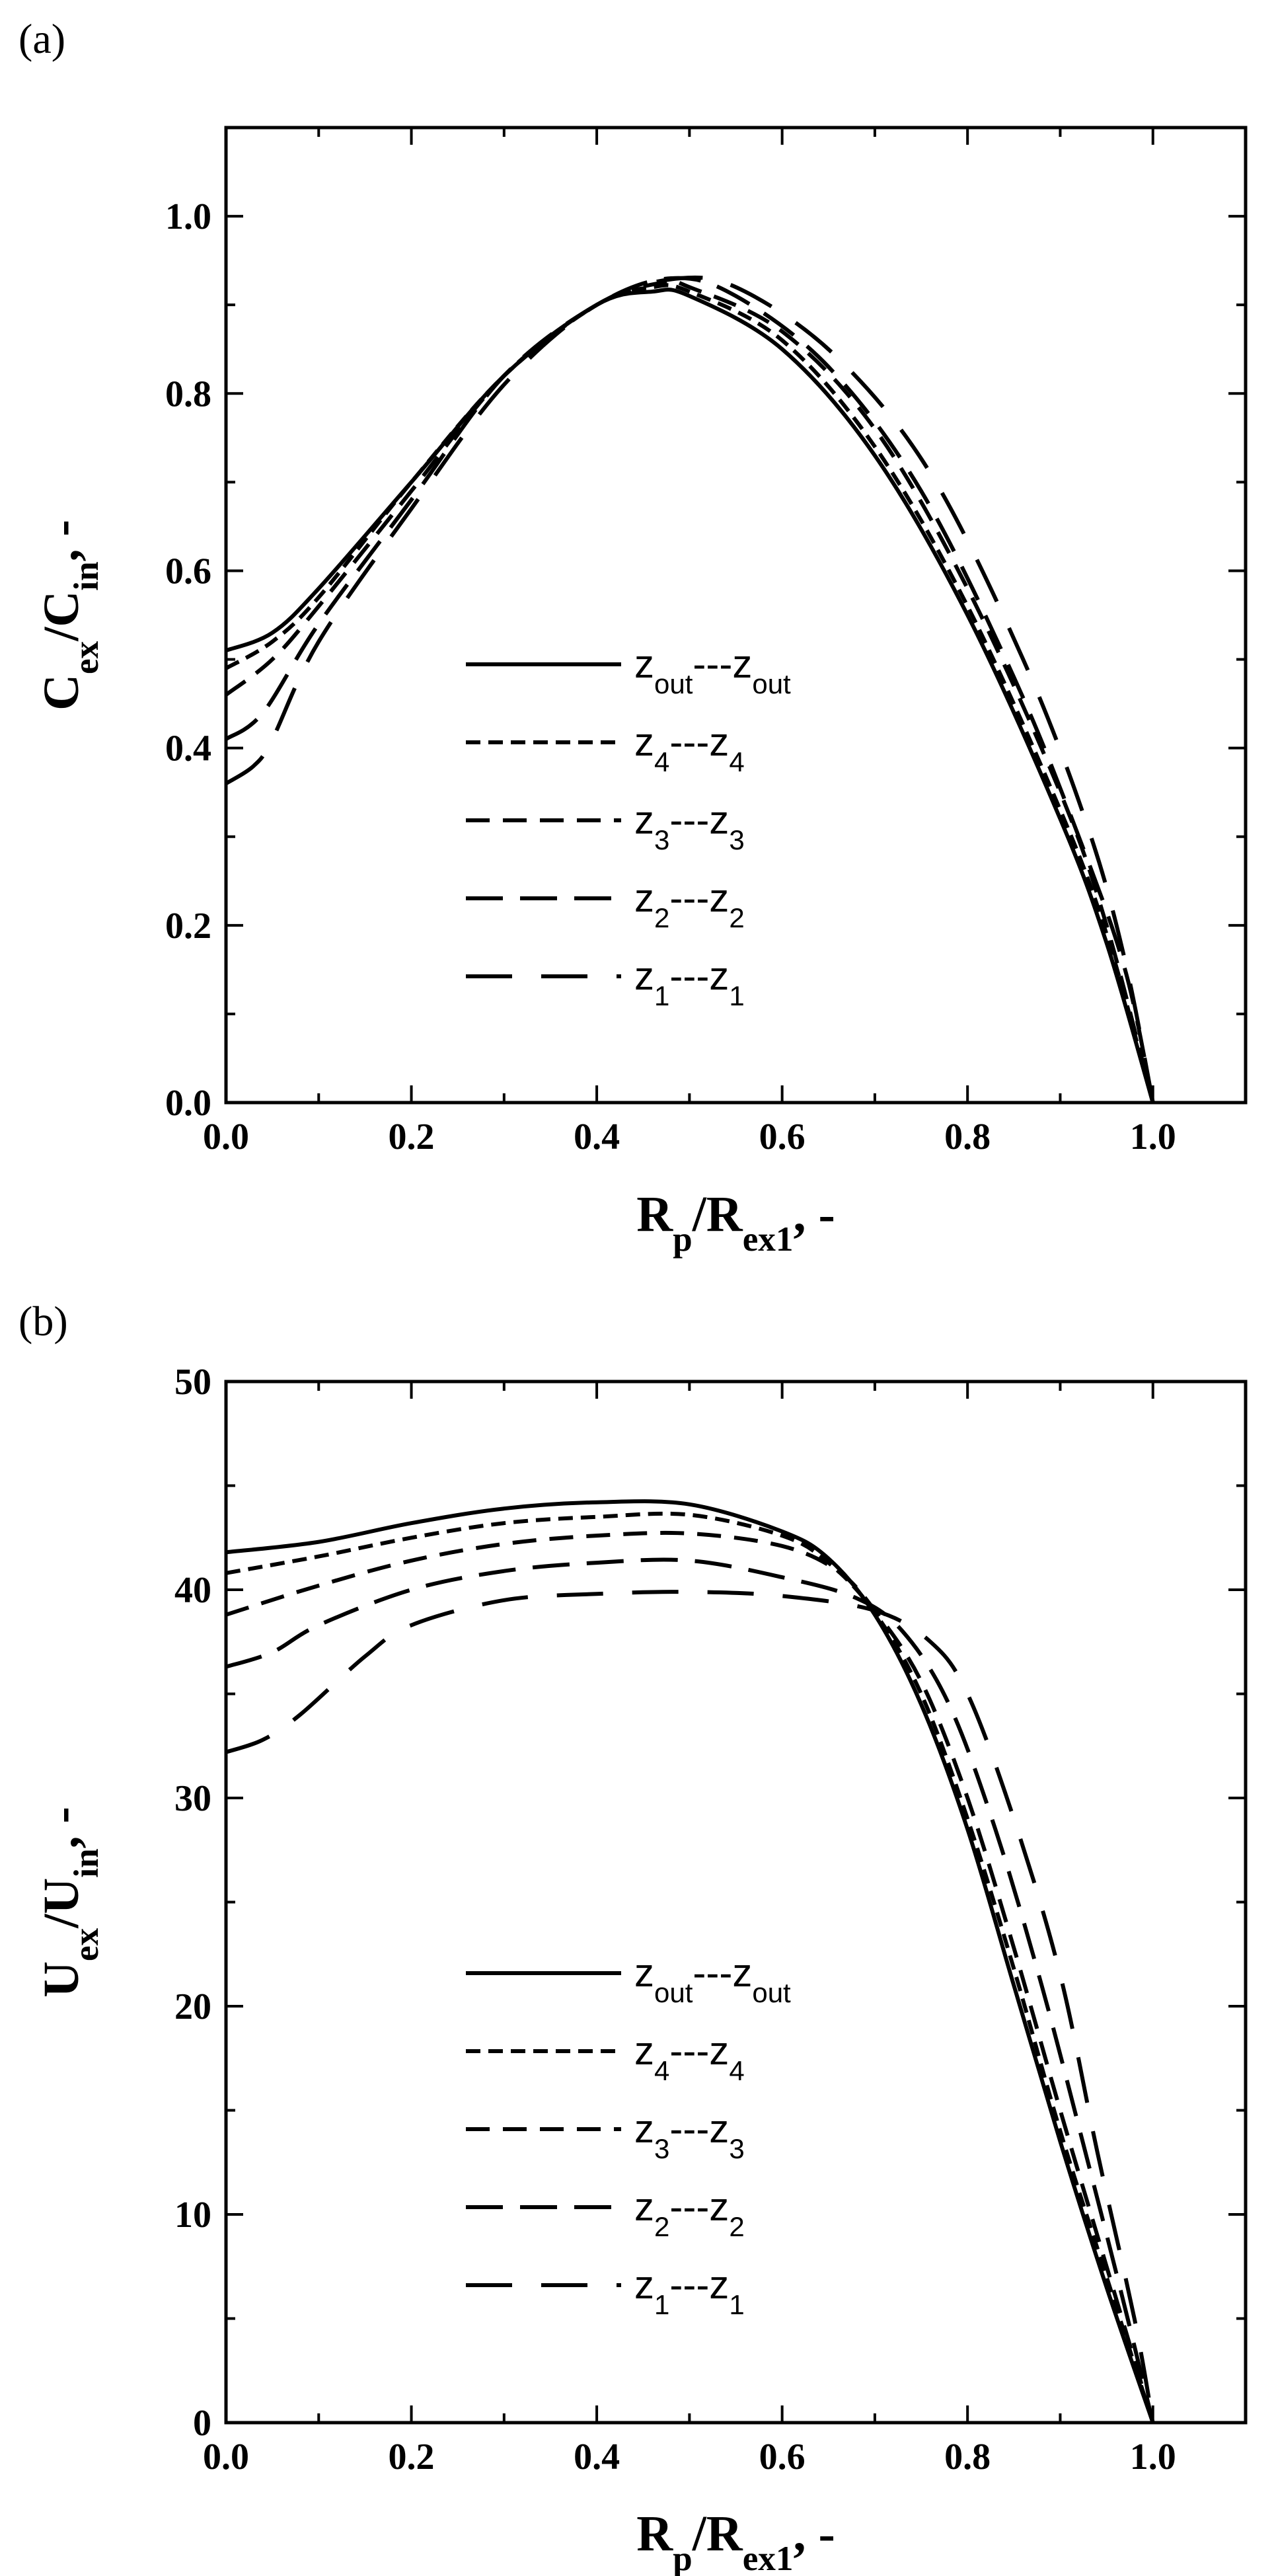  Describe the element at coordinates (188, 216) in the screenshot. I see `y-tick-label: 1.0` at that location.